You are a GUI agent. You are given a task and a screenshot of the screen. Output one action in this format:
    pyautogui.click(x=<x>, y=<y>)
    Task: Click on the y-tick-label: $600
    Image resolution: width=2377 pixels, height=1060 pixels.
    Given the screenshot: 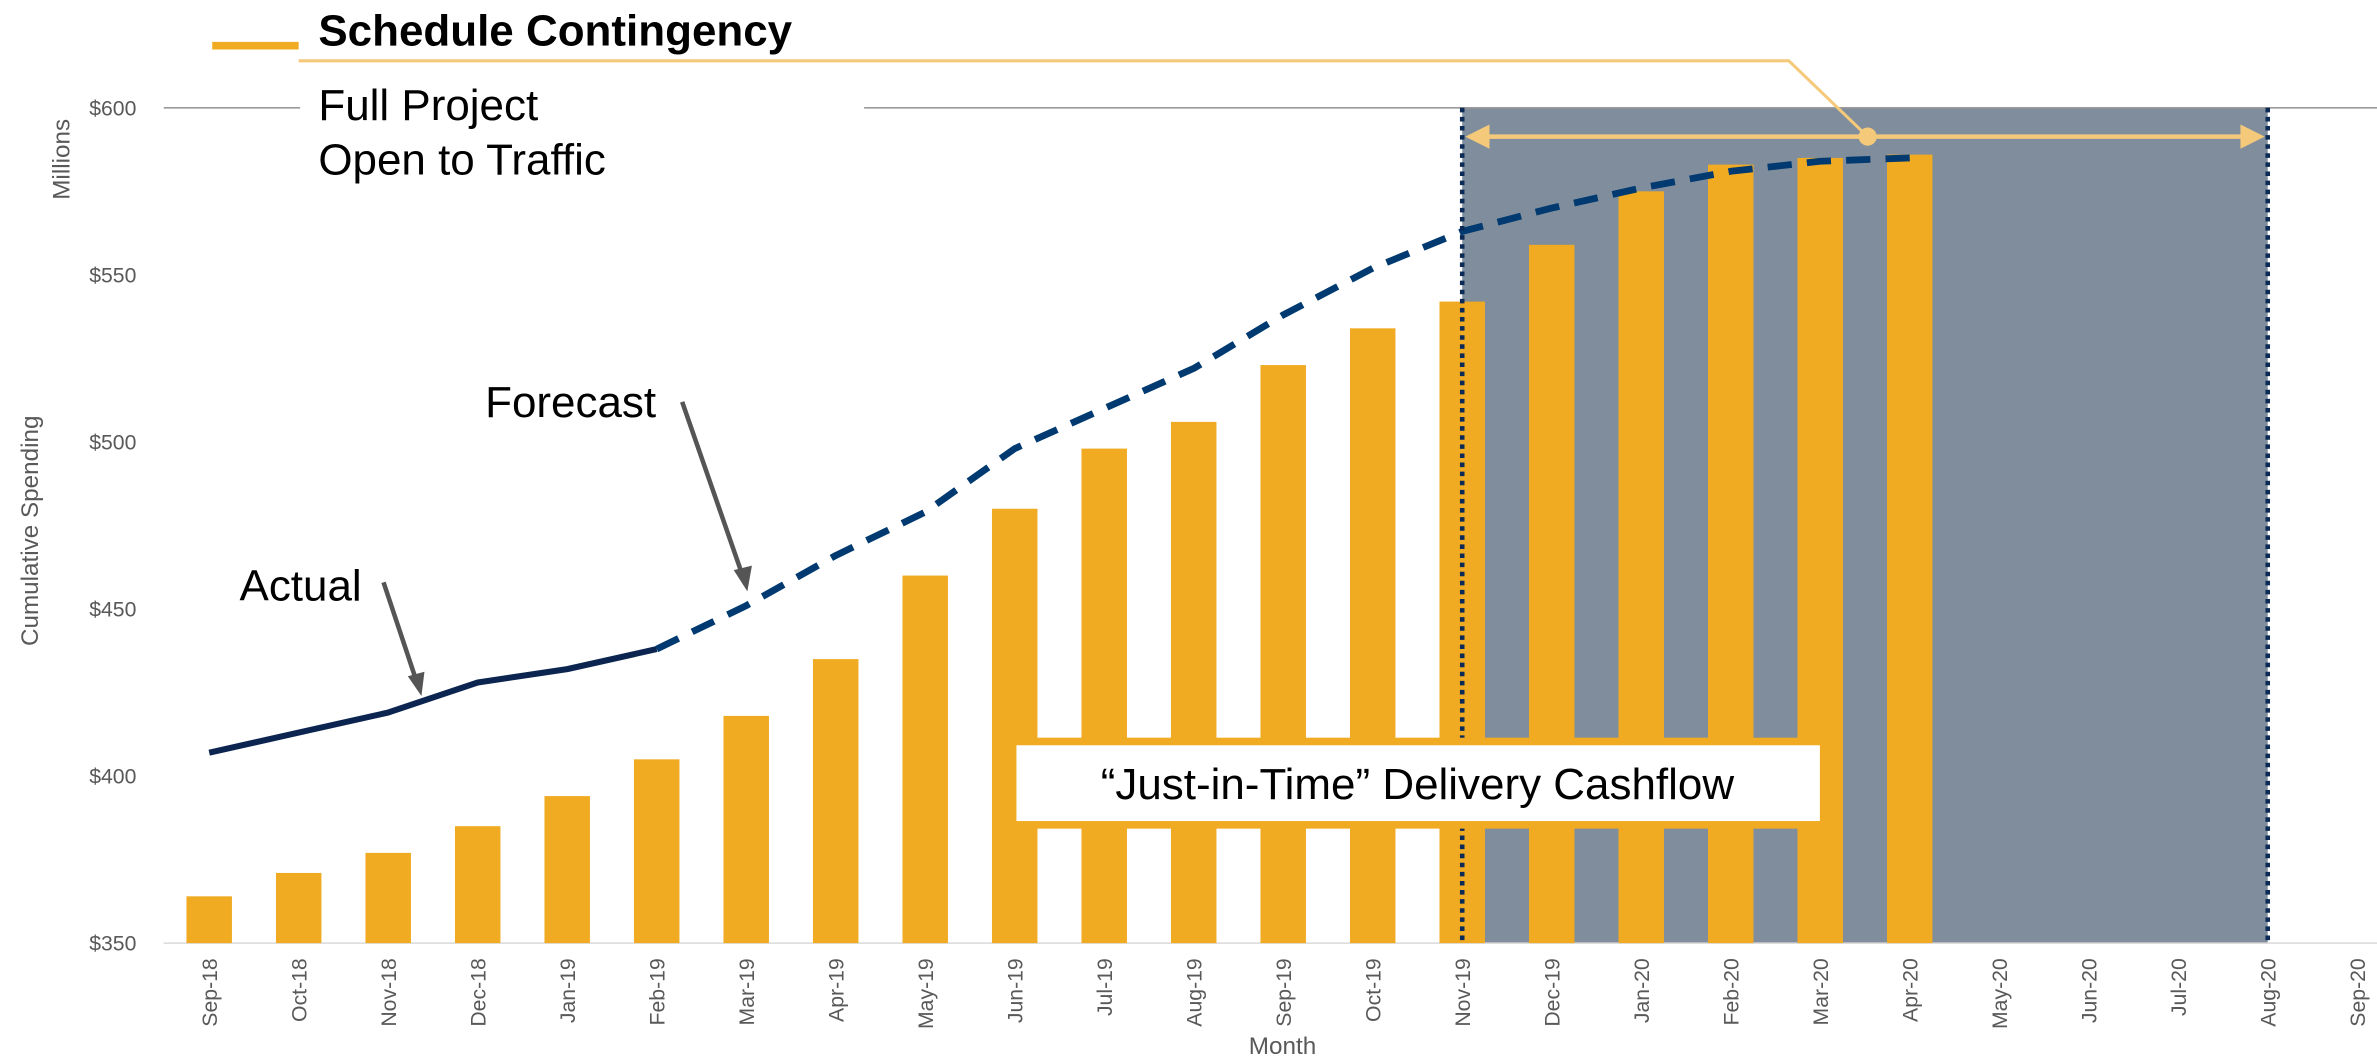 What is the action you would take?
    pyautogui.click(x=112, y=108)
    